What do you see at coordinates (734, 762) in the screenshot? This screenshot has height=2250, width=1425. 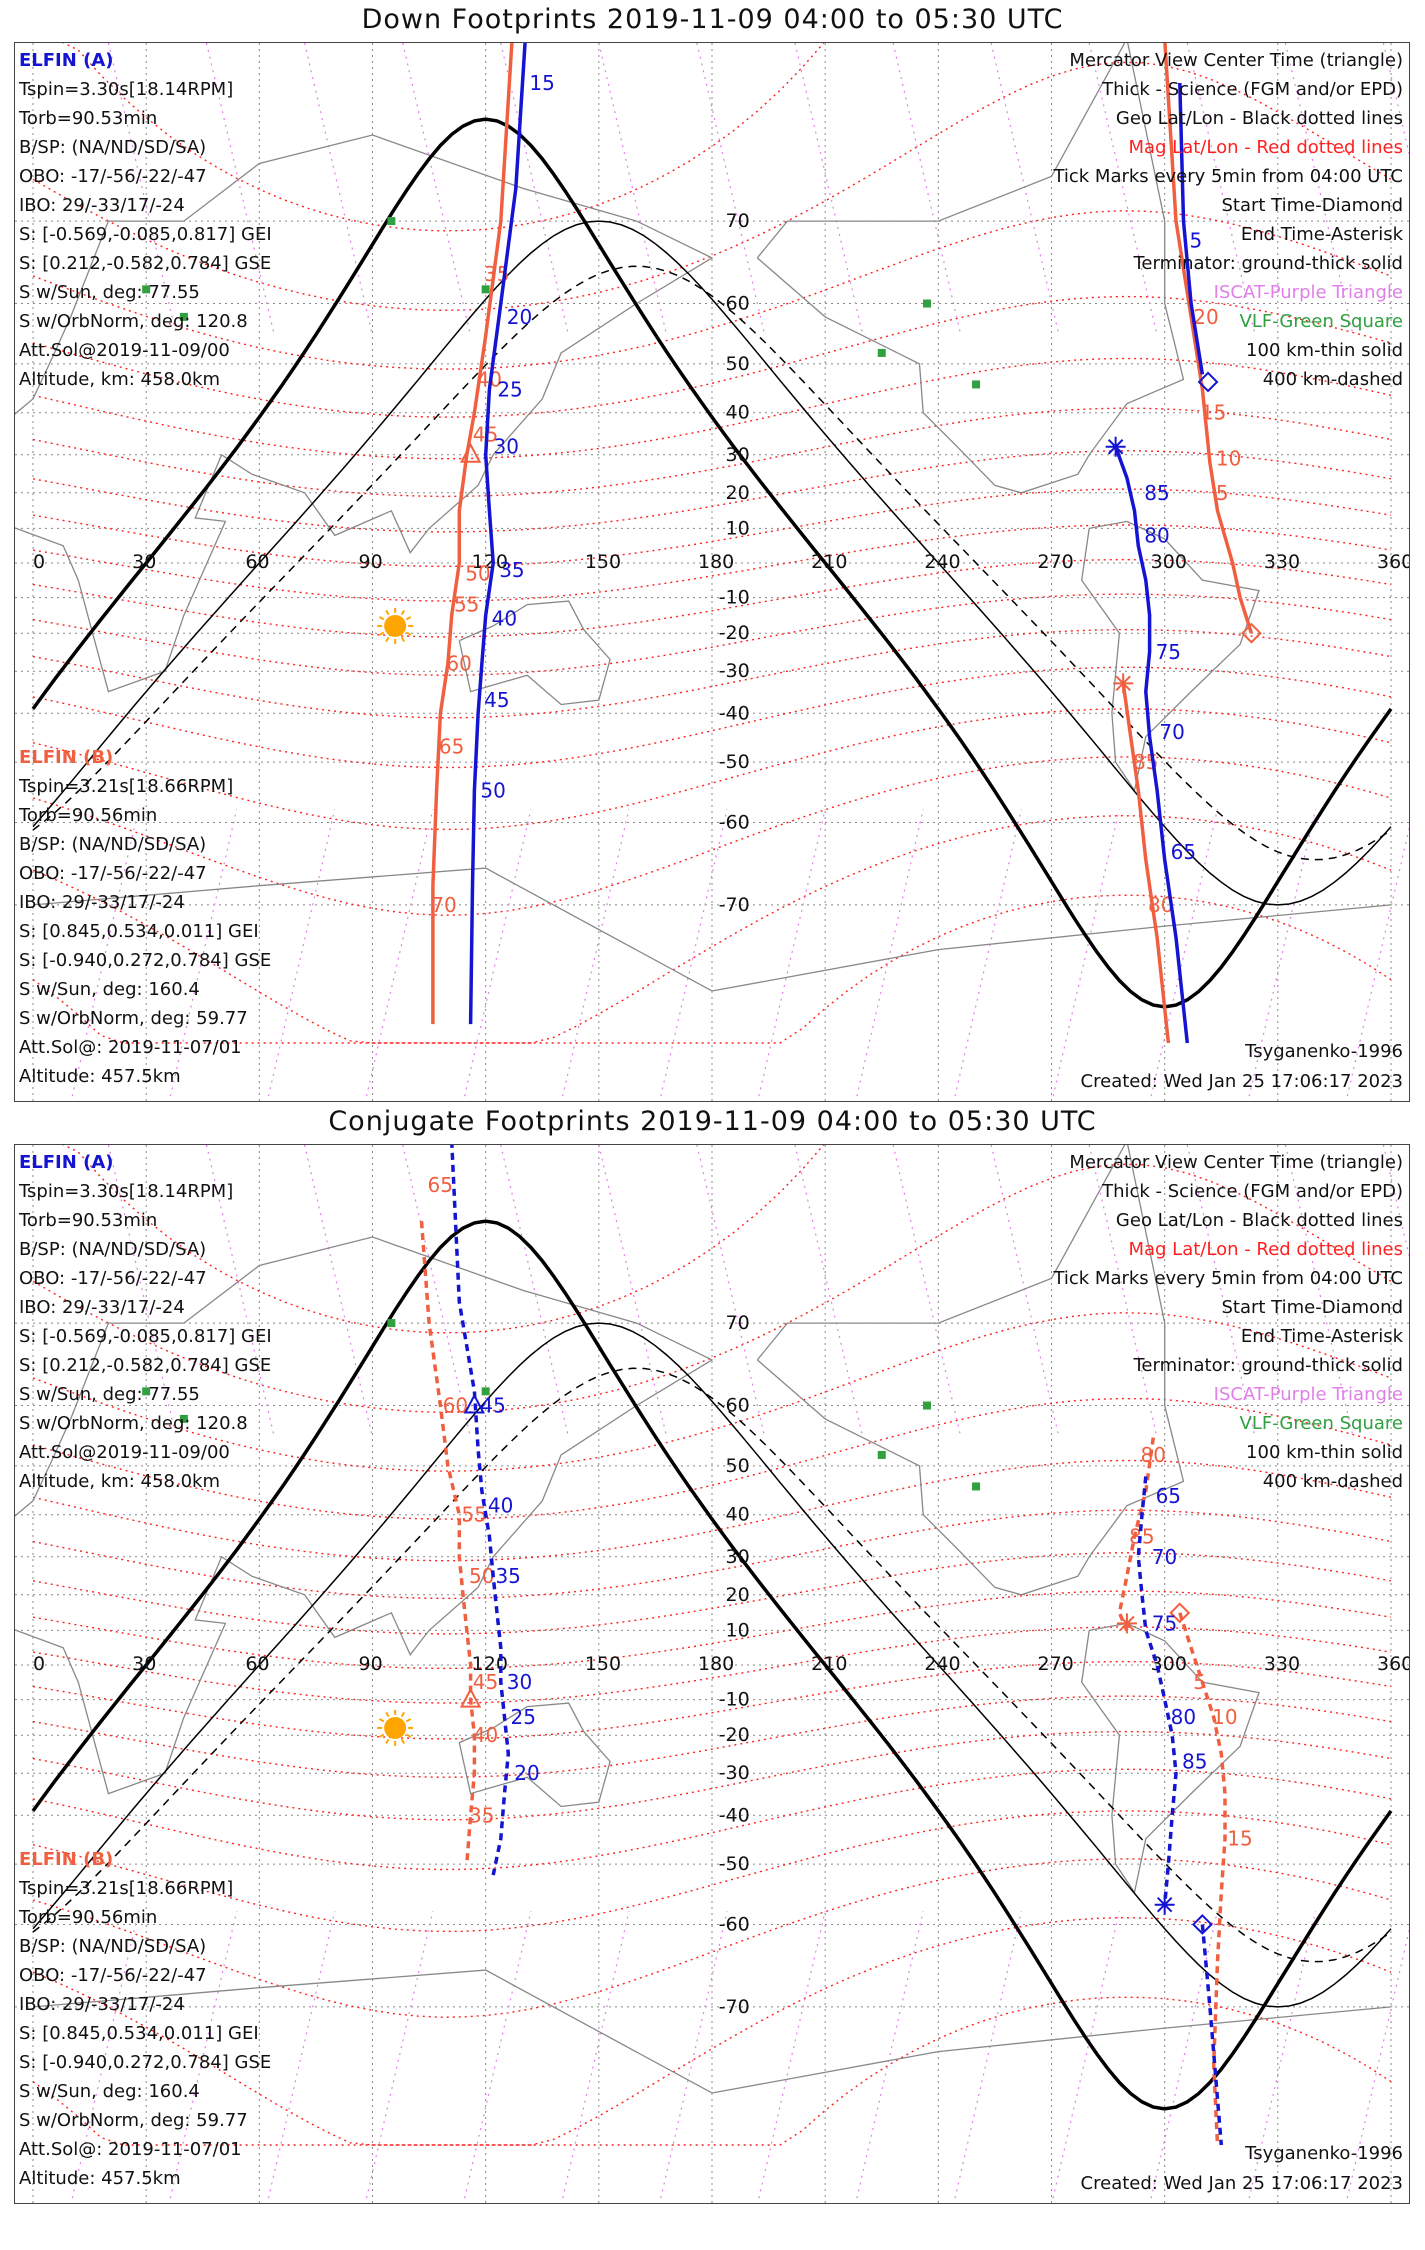 I see `latitude-tick-label: -50` at bounding box center [734, 762].